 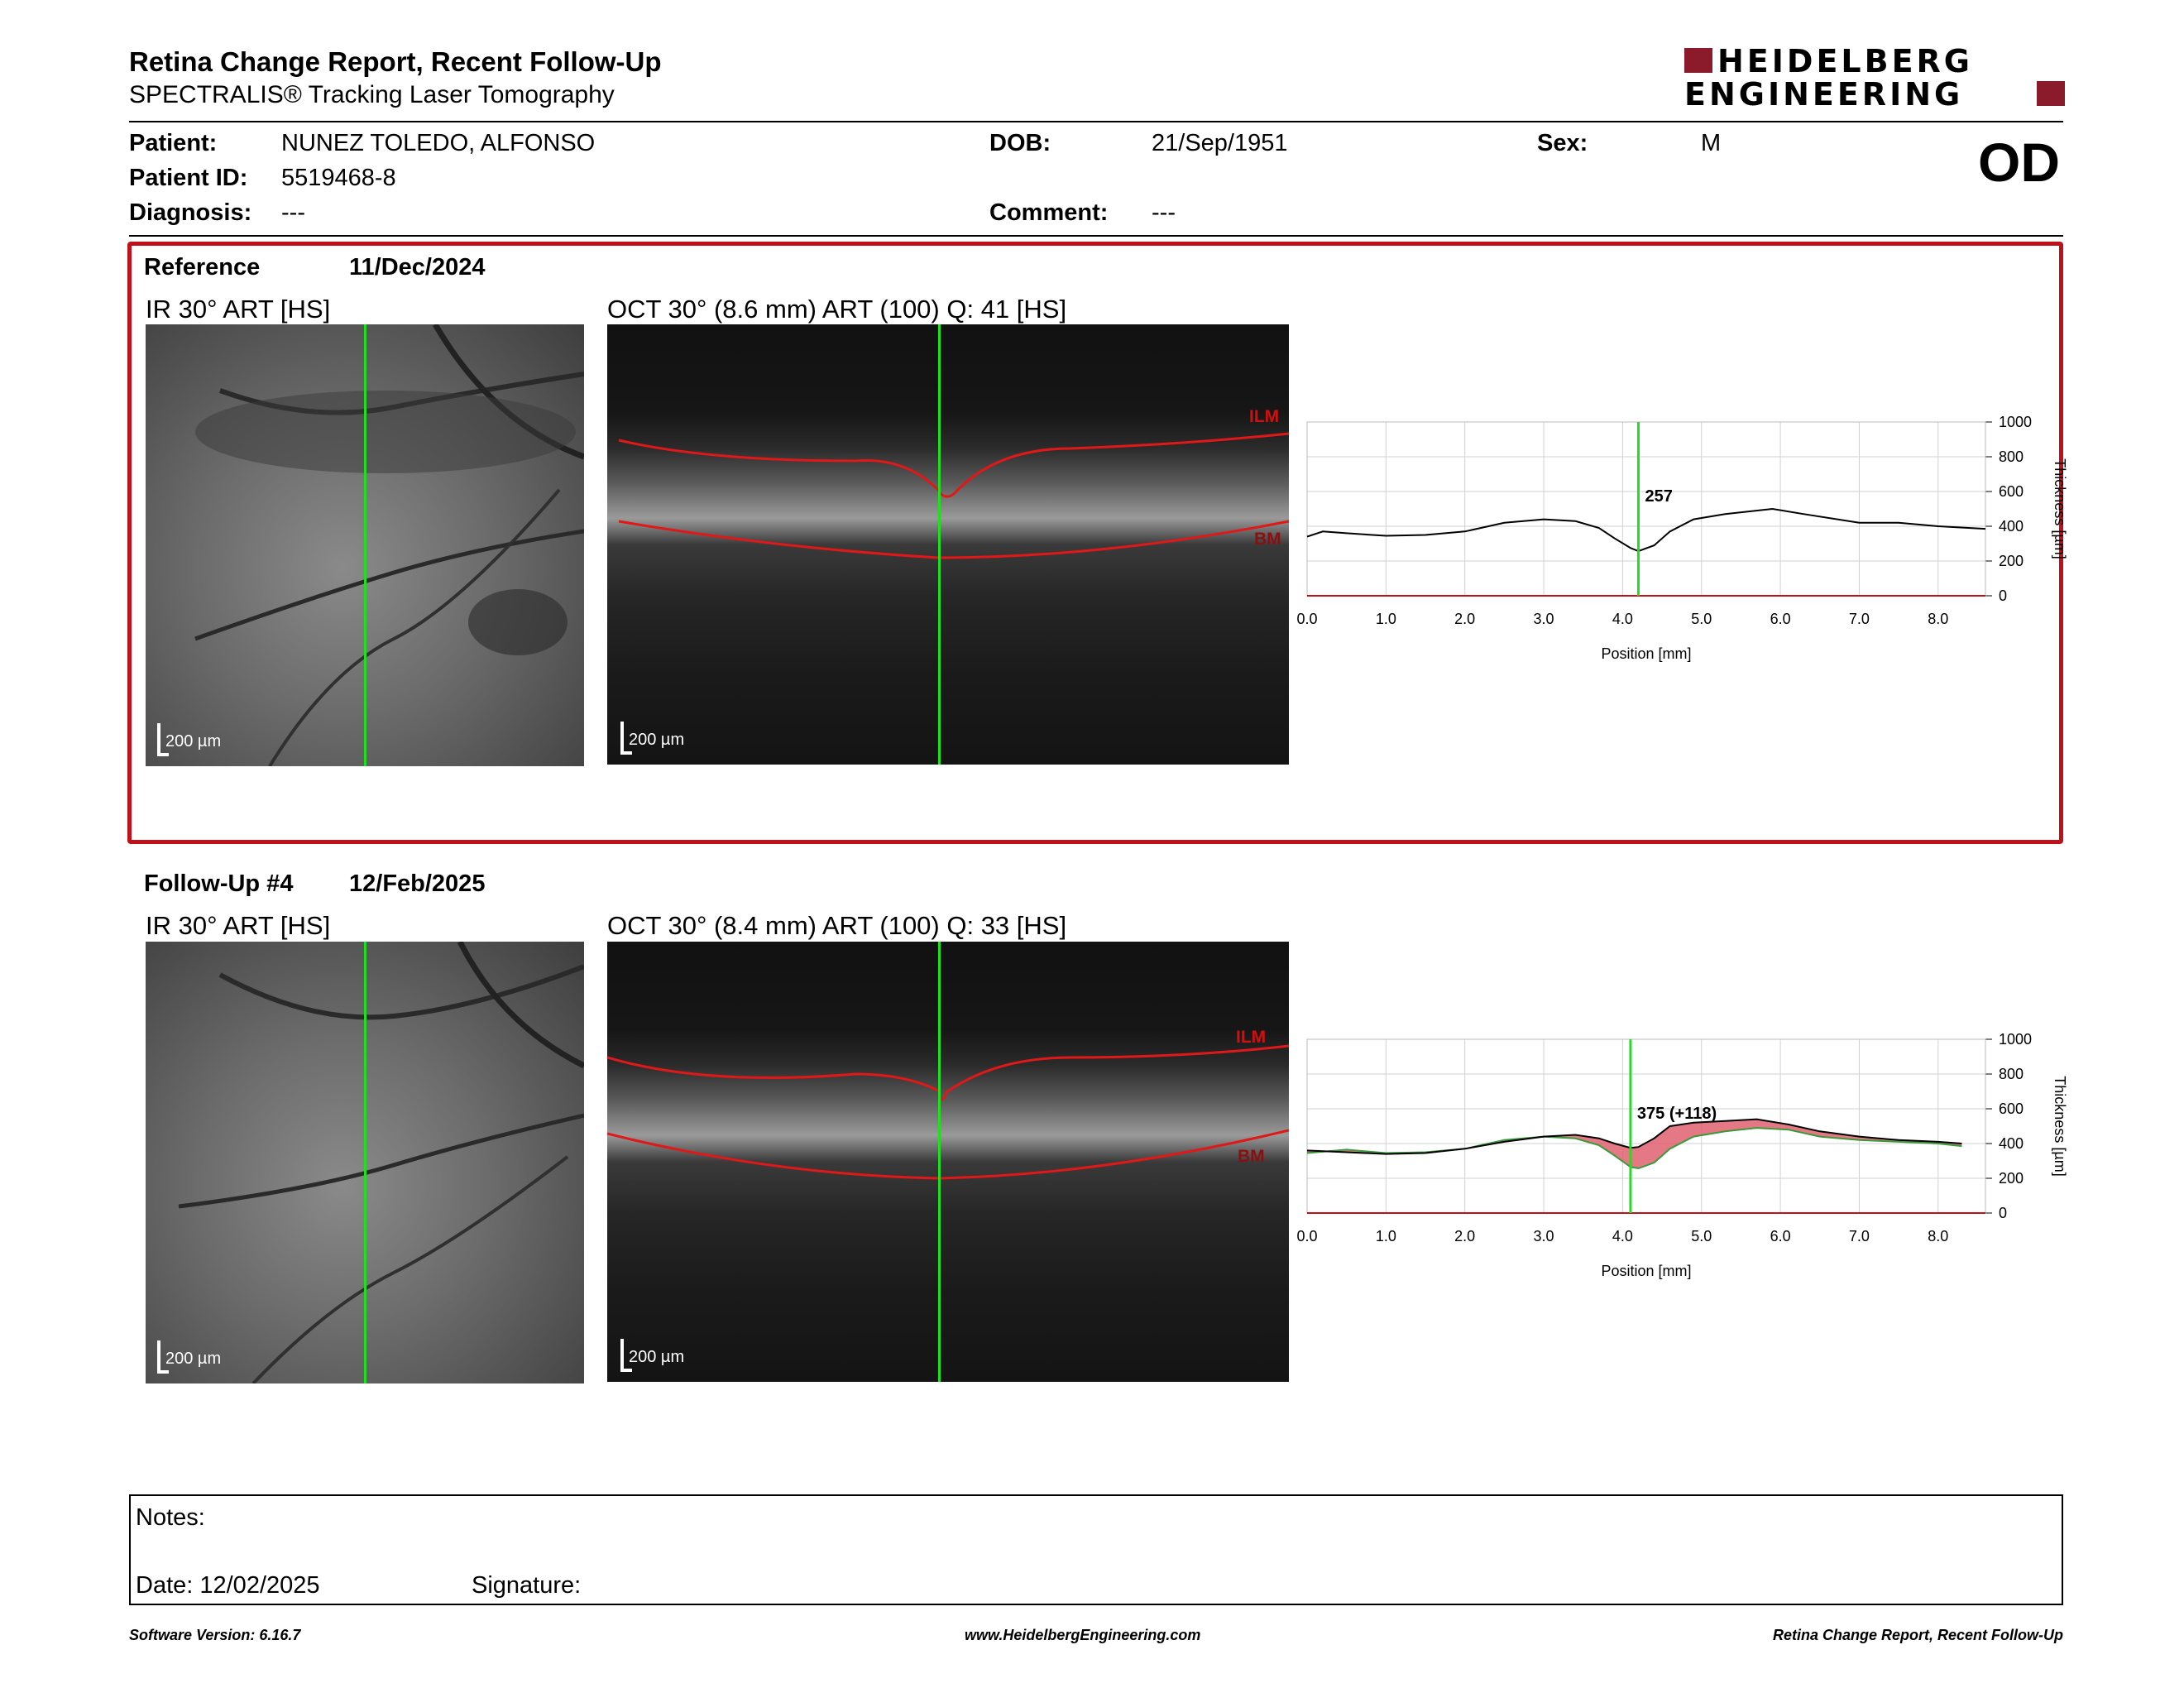 What do you see at coordinates (173, 143) in the screenshot?
I see `patient-label: Patient:` at bounding box center [173, 143].